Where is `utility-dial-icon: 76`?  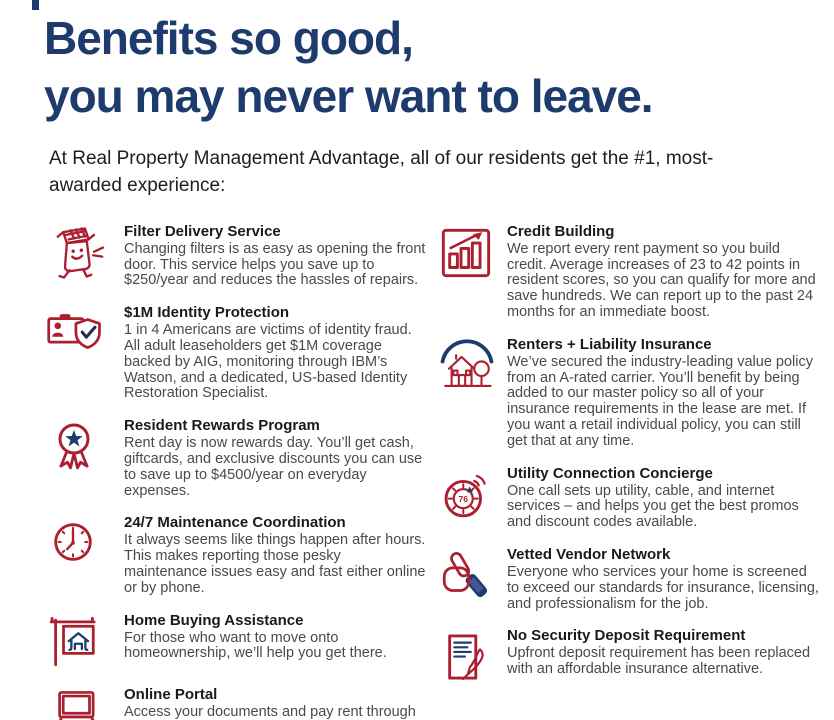
utility-dial-icon: 76 is located at coordinates (467, 495).